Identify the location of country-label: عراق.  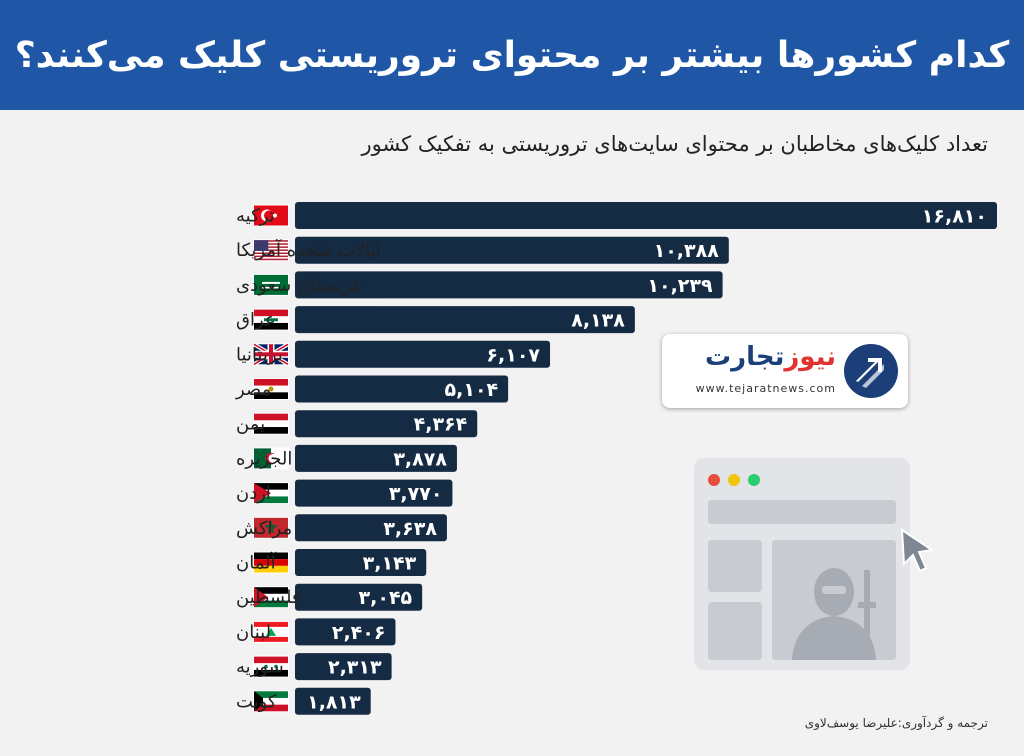
(256, 320).